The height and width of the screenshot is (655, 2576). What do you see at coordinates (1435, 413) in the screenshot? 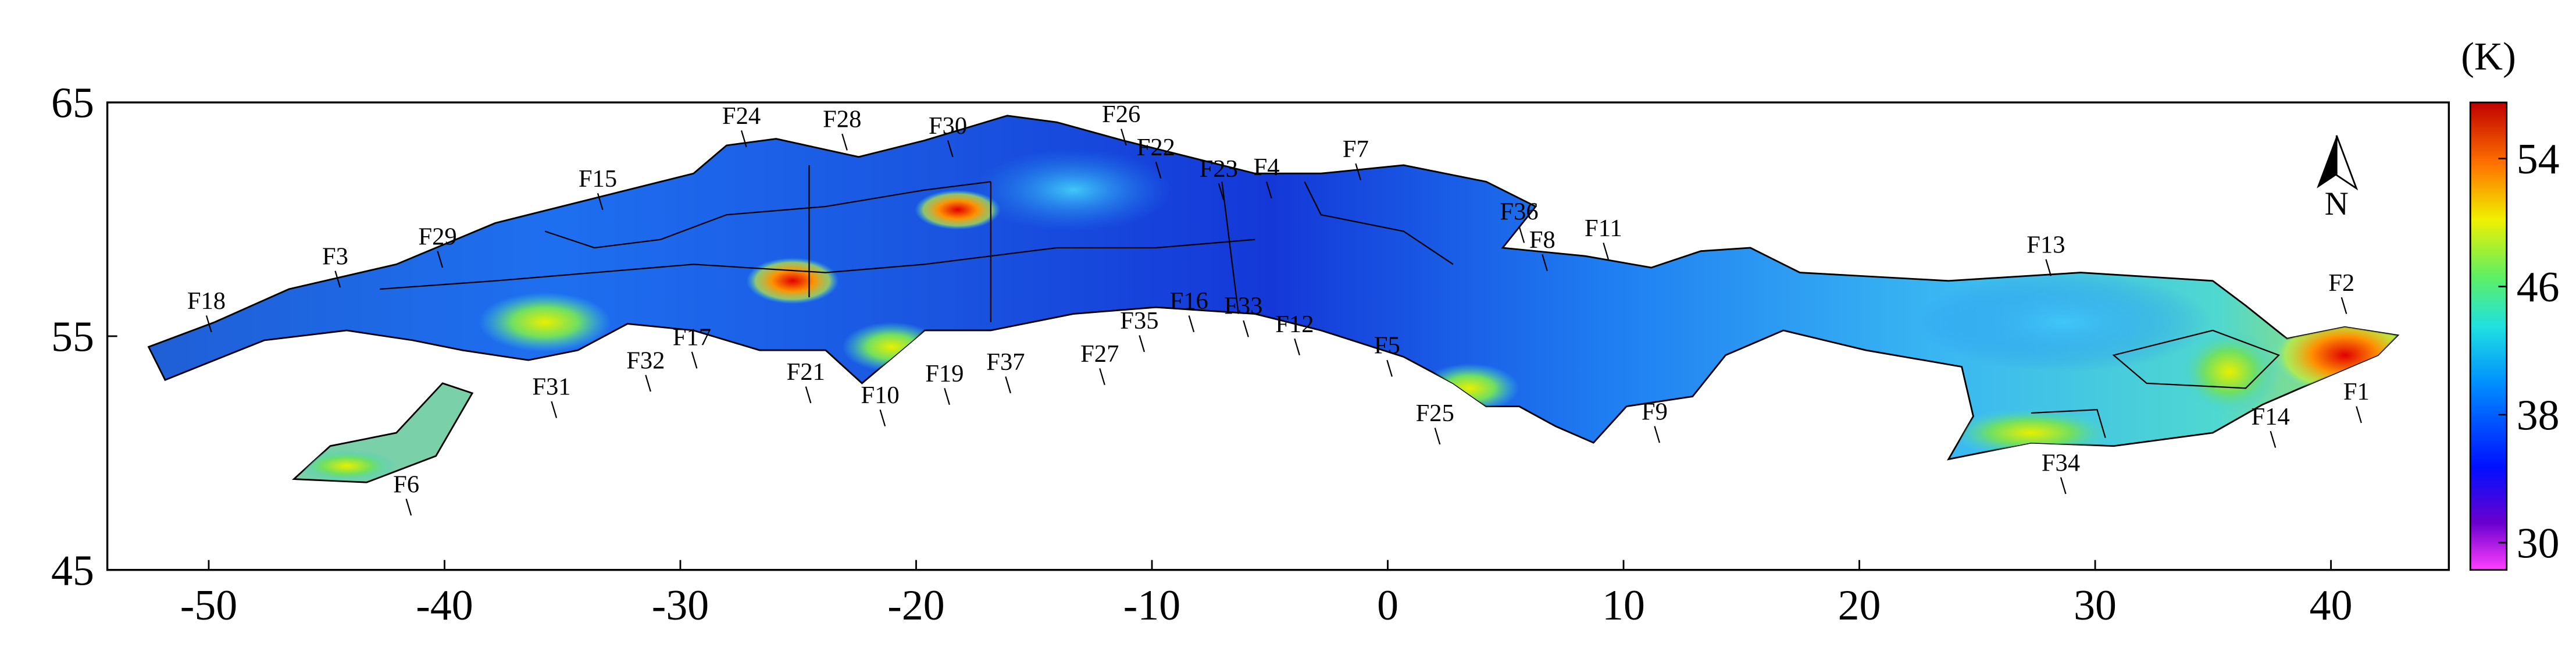
I see `fault-label: F25` at bounding box center [1435, 413].